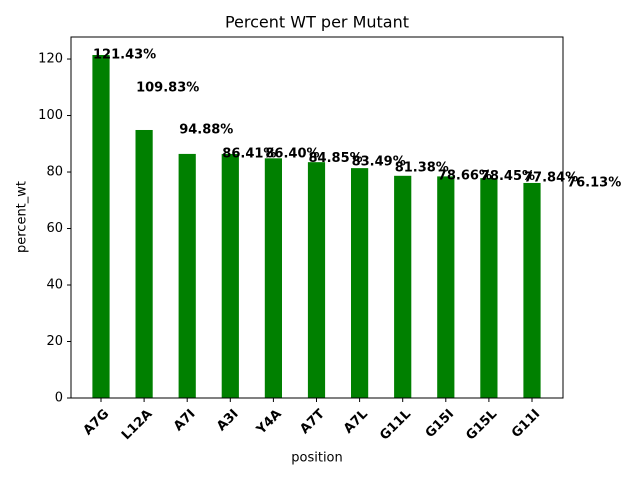  What do you see at coordinates (185, 421) in the screenshot?
I see `x-tick-label: A7I` at bounding box center [185, 421].